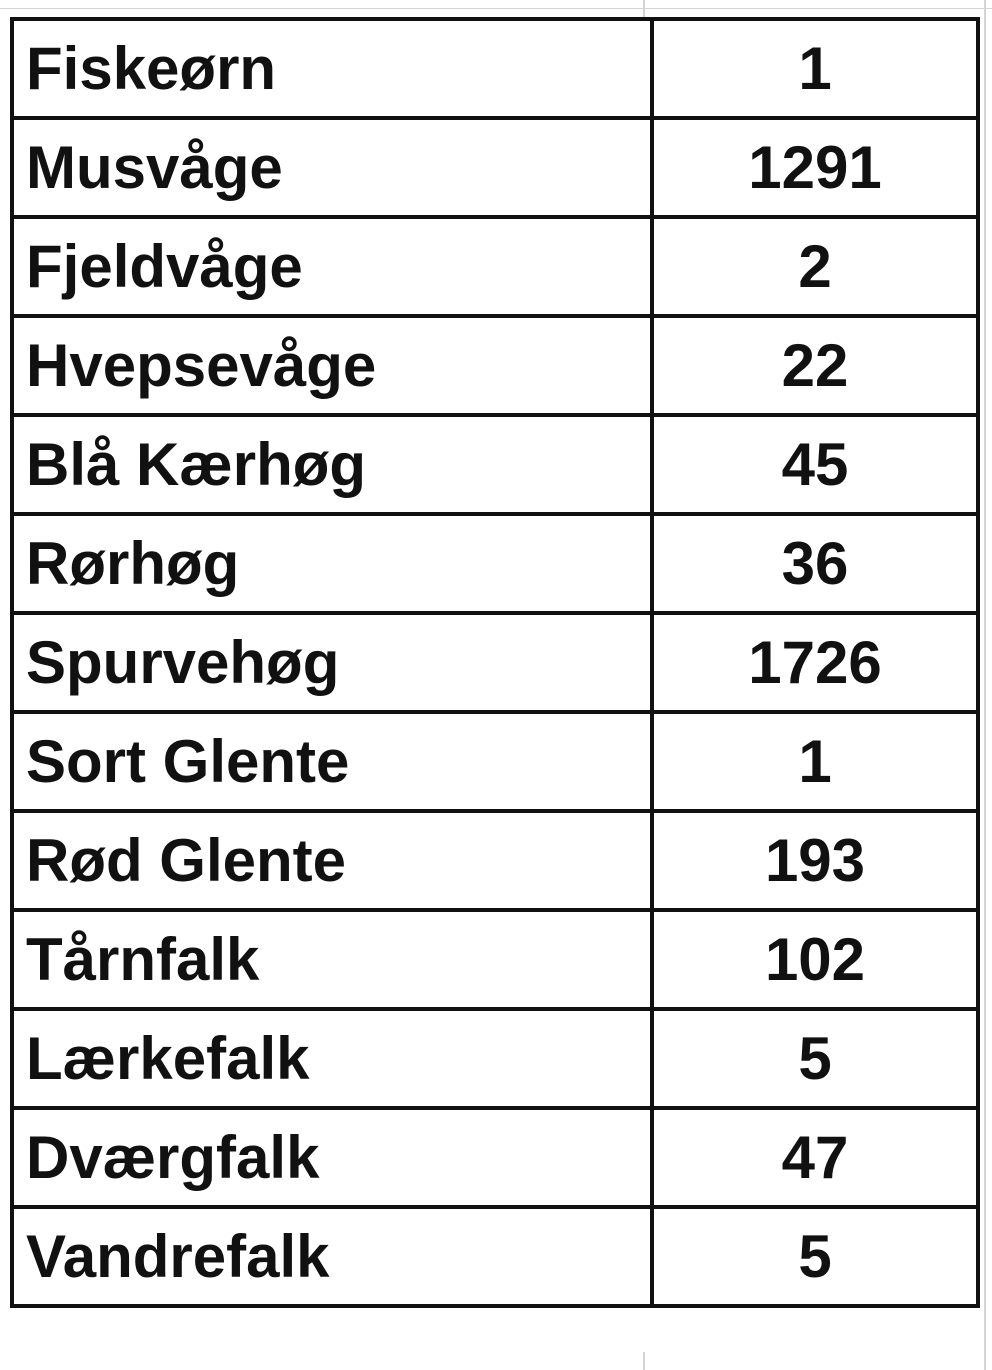 The width and height of the screenshot is (992, 1370). I want to click on count-cell: 36, so click(815, 563).